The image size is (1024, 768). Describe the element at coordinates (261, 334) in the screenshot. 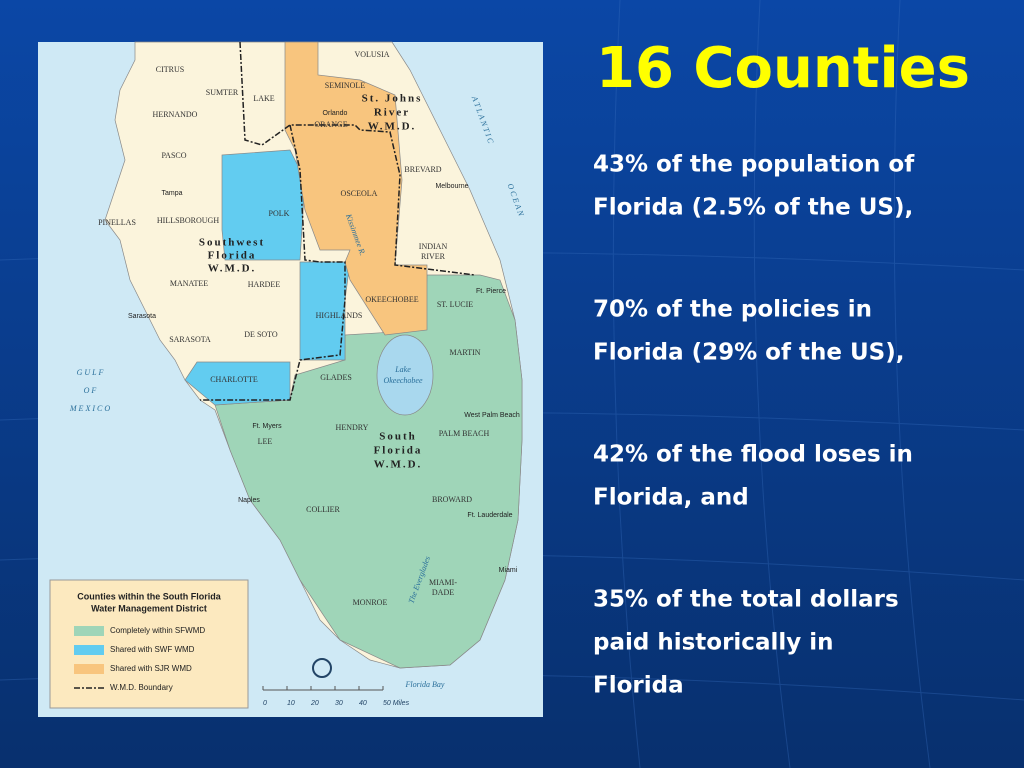

I see `map-label: DE SOTO` at that location.